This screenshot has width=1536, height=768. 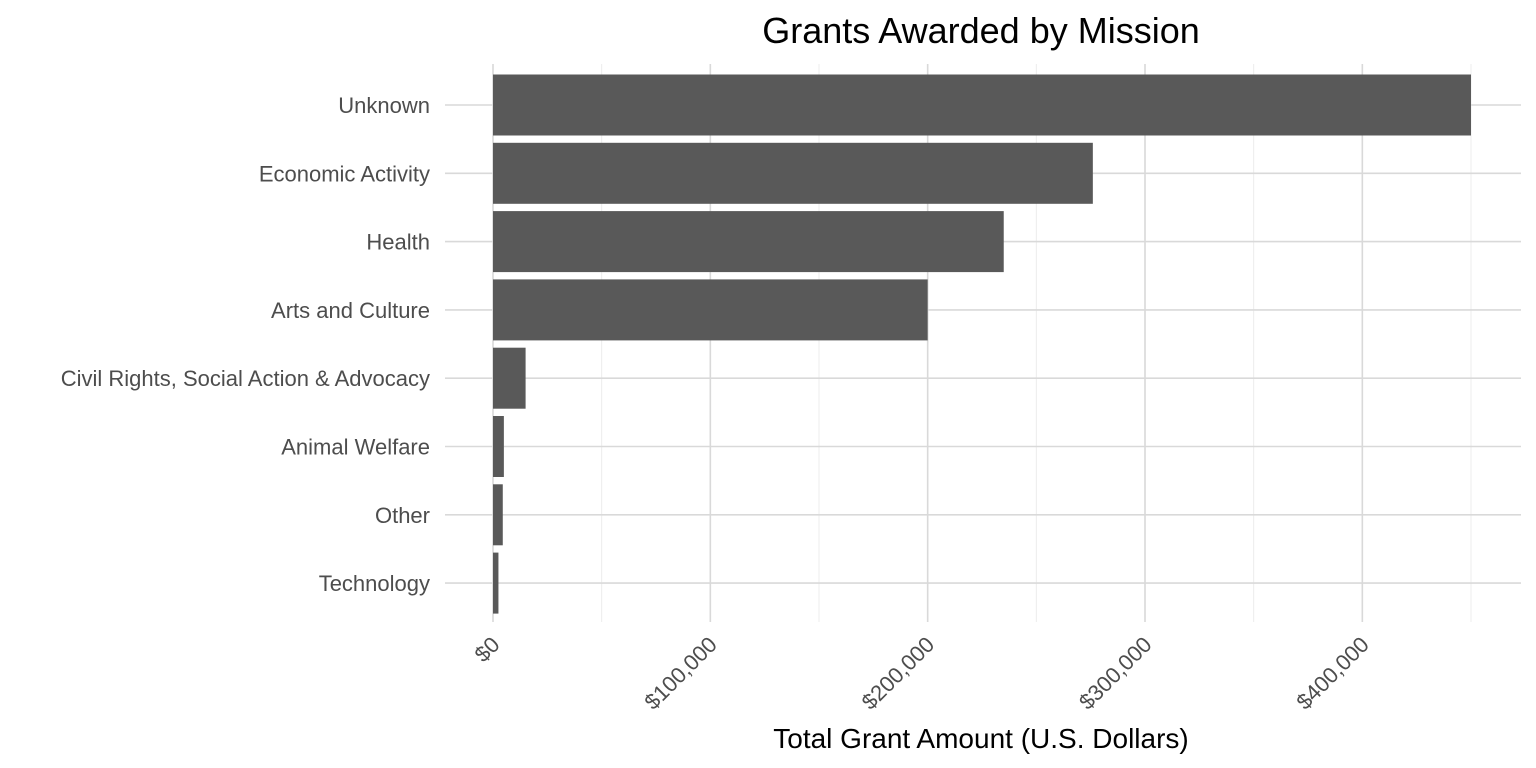 What do you see at coordinates (980, 738) in the screenshot?
I see `x-axis-title: Total Grant Amount (U.S. Dollars)` at bounding box center [980, 738].